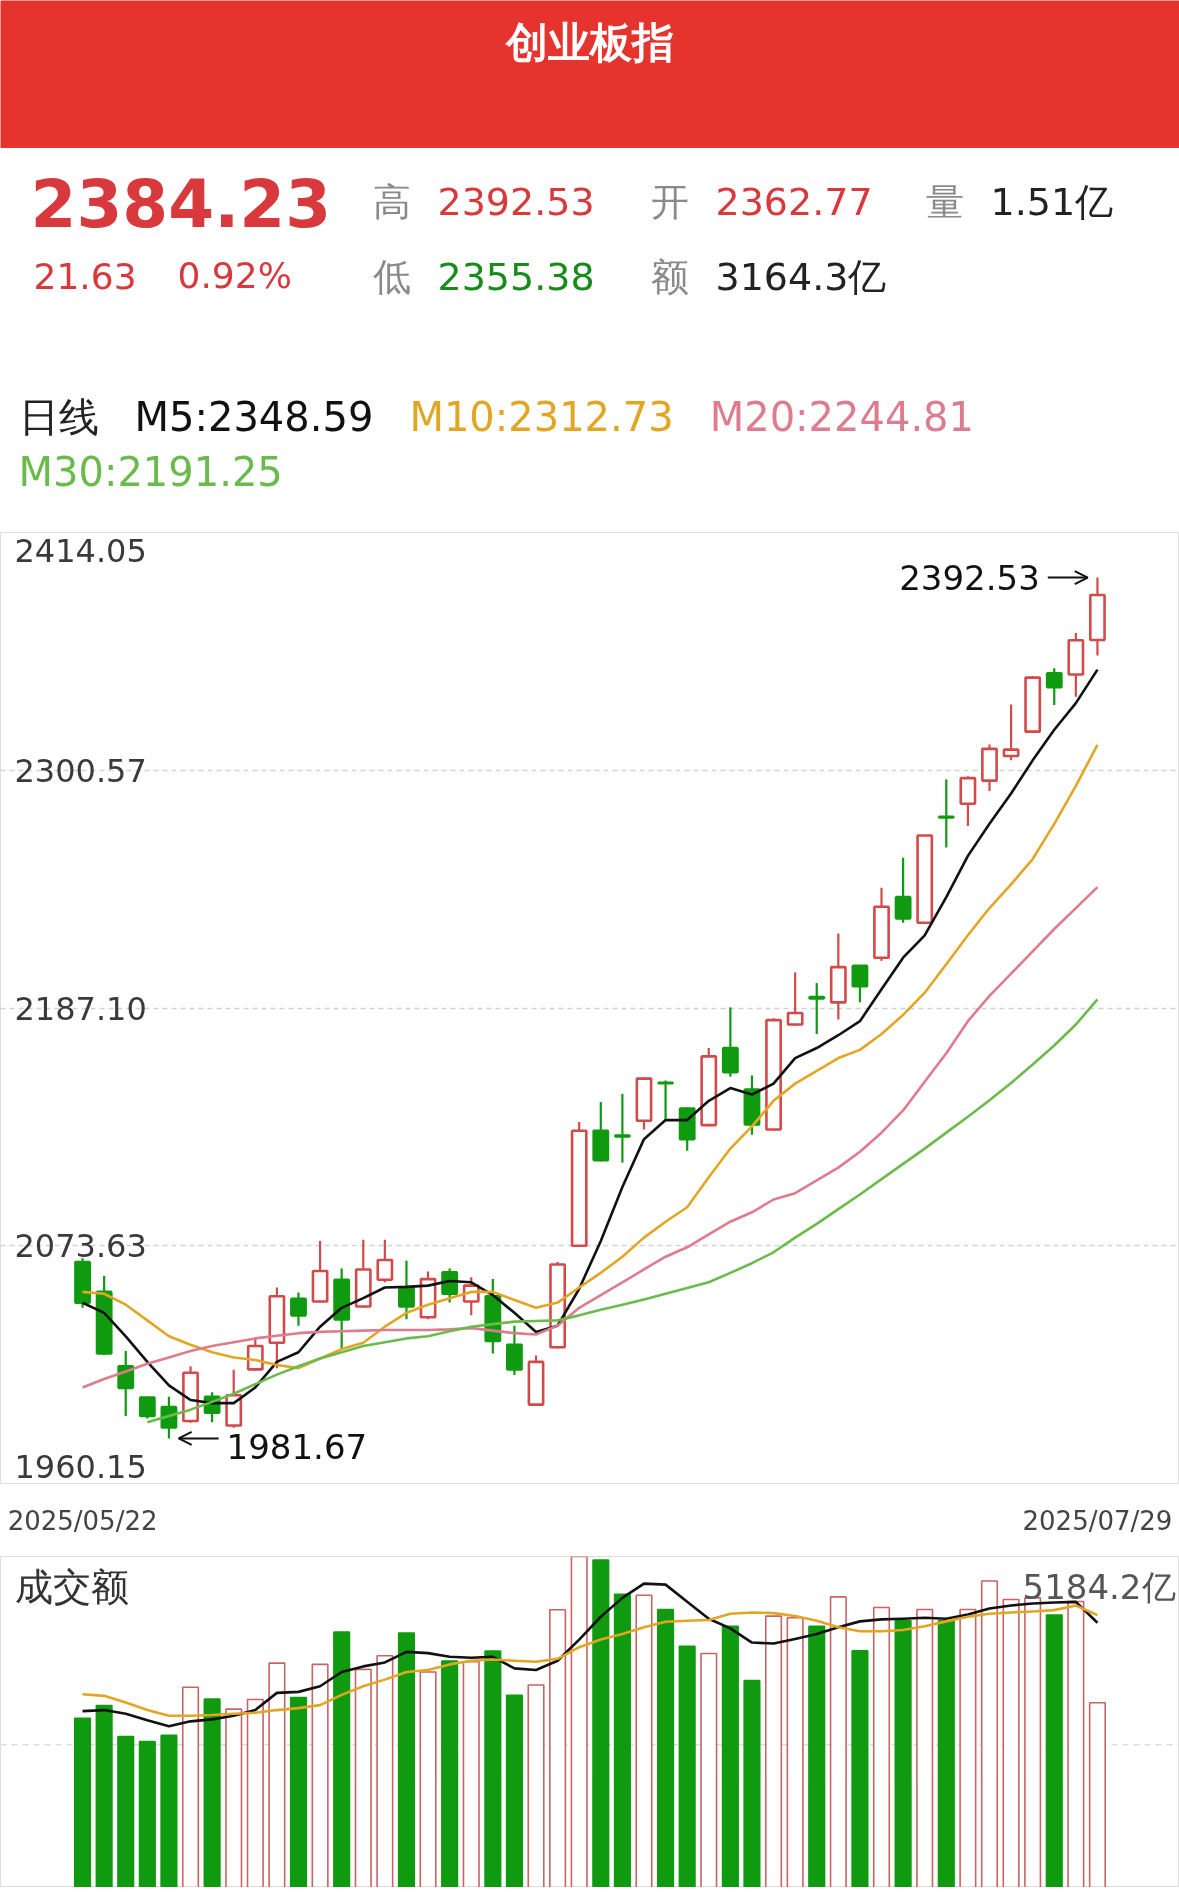 This screenshot has height=1893, width=1179. Describe the element at coordinates (80, 1008) in the screenshot. I see `y-tick-label: 2187.10` at that location.